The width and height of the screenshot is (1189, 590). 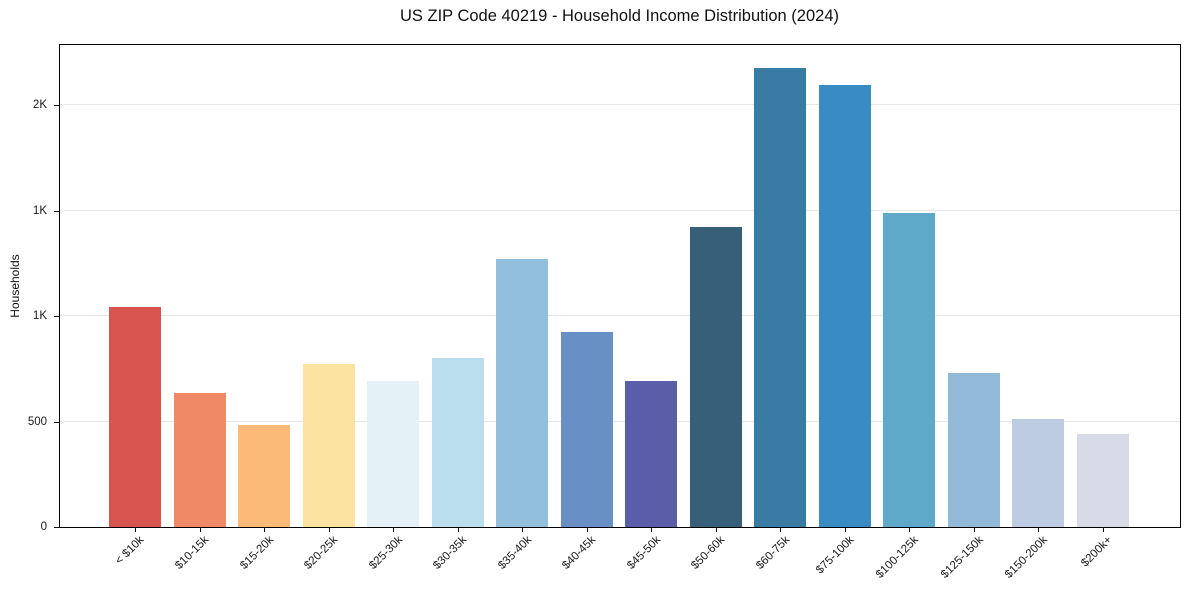 I want to click on bar-10-15k, so click(x=199, y=460).